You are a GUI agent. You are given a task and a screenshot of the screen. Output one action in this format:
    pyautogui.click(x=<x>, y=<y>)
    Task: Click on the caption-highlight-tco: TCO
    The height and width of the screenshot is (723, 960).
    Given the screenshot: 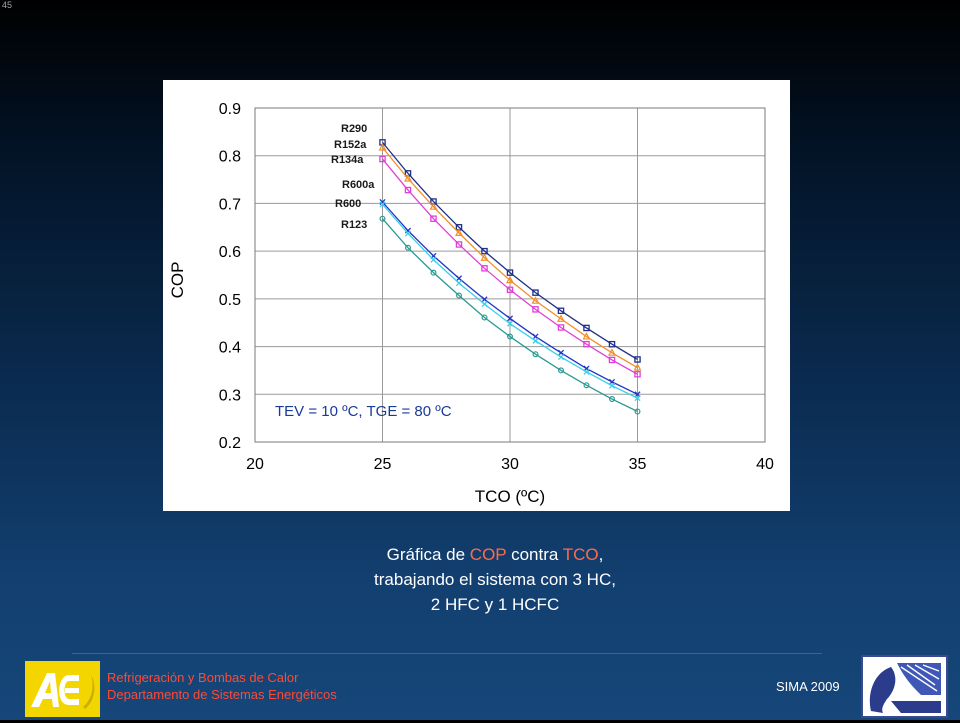 What is the action you would take?
    pyautogui.click(x=580, y=554)
    